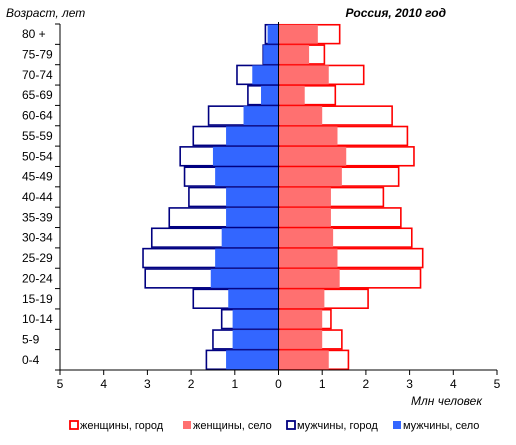 This screenshot has width=516, height=445. Describe the element at coordinates (265, 75) in the screenshot. I see `bar-мужчины-село-2` at that location.